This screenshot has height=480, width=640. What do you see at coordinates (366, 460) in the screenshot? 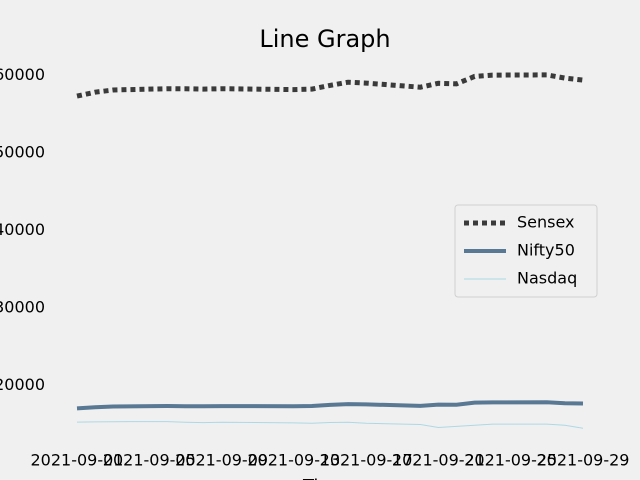
I see `x-tick-label: 2021-09-17` at bounding box center [366, 460].